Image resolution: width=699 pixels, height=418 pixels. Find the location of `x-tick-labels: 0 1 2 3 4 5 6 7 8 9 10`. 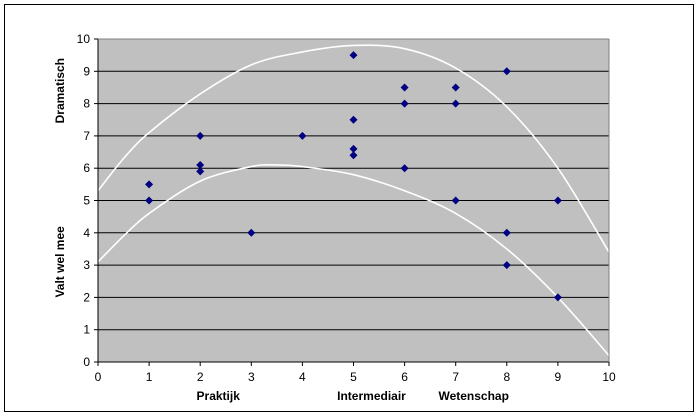

x-tick-labels: 0 1 2 3 4 5 6 7 8 9 10 is located at coordinates (355, 377).